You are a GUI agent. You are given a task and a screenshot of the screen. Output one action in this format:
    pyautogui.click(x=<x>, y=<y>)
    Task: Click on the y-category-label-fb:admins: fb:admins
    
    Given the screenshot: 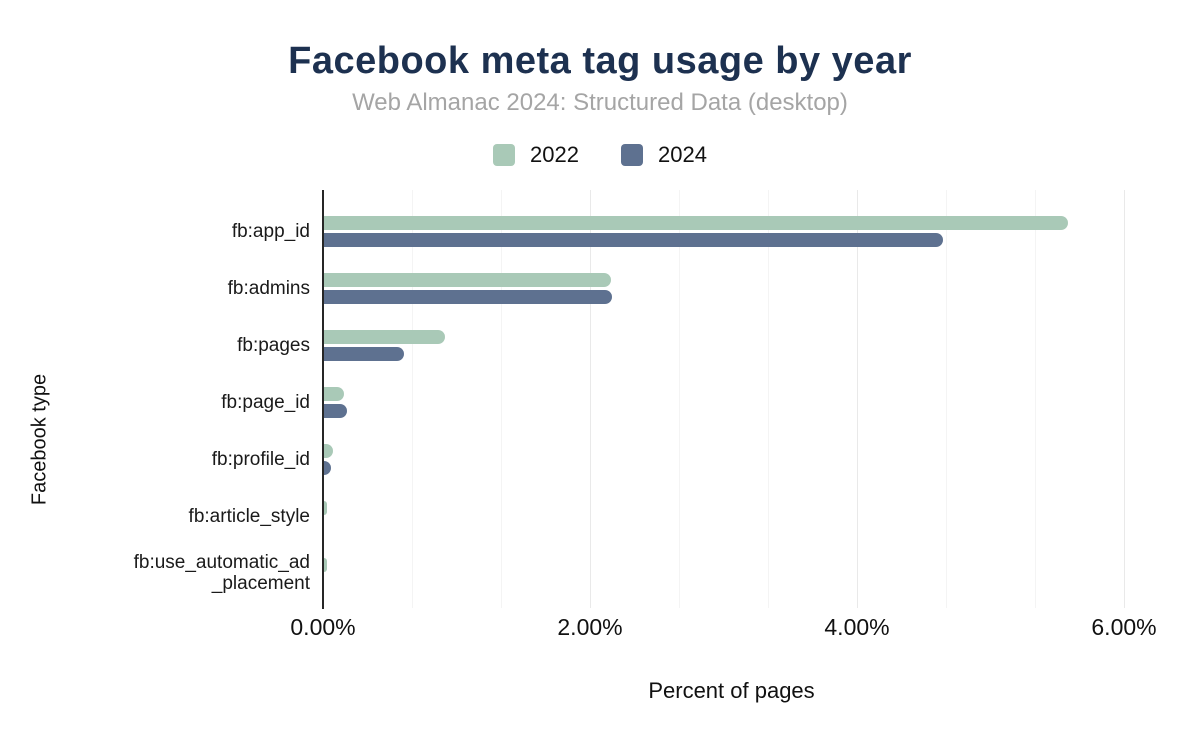 What is the action you would take?
    pyautogui.click(x=268, y=288)
    